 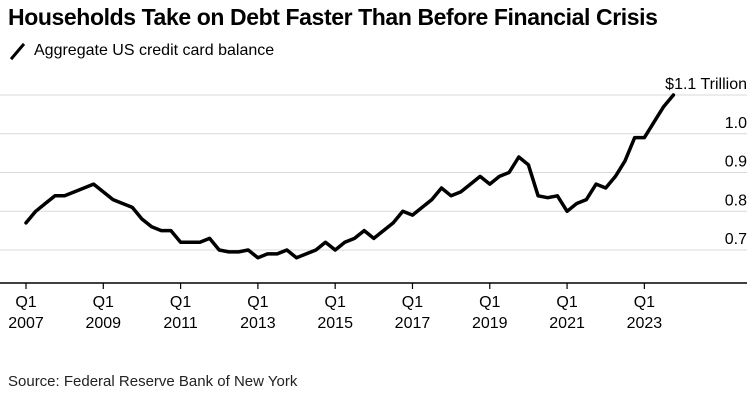 I want to click on y-tick-label: $1.1 Trillion, so click(x=706, y=84).